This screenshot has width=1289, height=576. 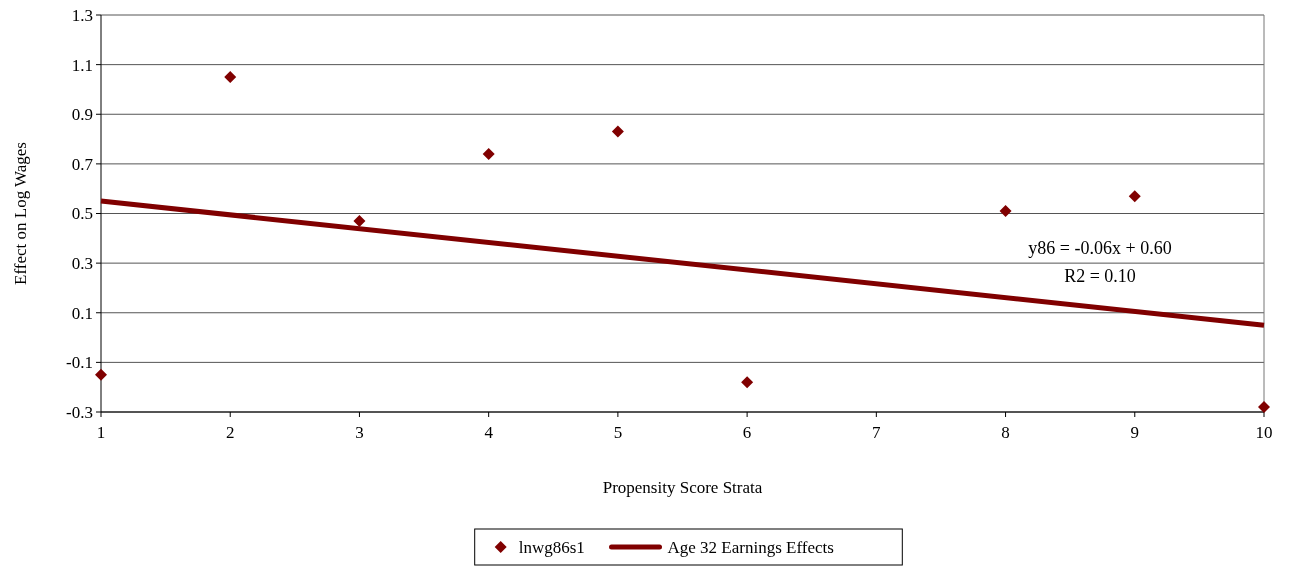 I want to click on y-tick-label: 0.5, so click(x=82, y=214).